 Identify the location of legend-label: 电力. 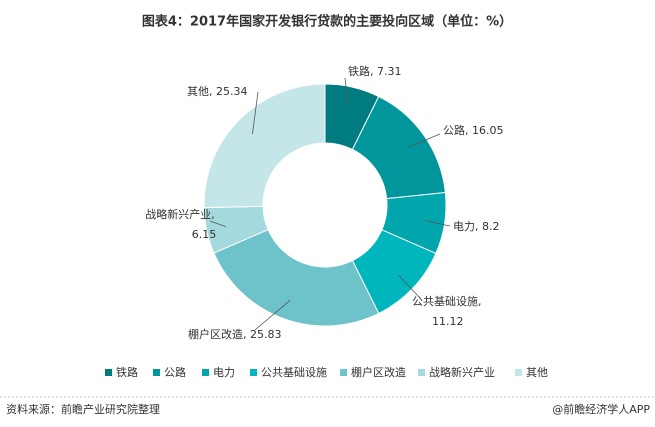
(224, 372).